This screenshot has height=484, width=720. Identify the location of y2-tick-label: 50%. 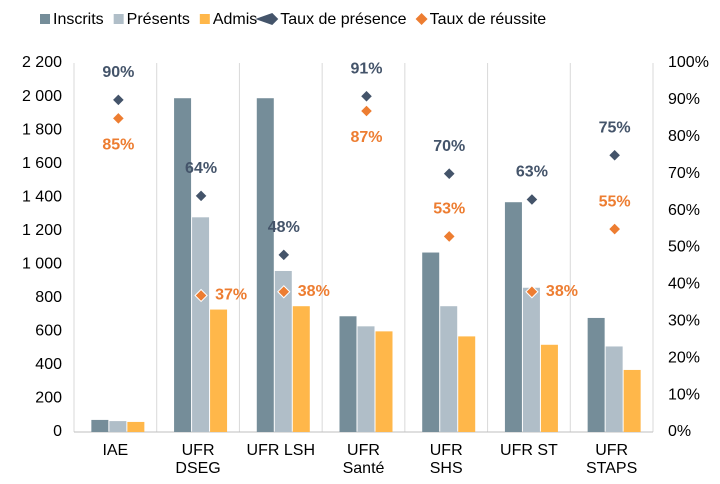
(684, 247).